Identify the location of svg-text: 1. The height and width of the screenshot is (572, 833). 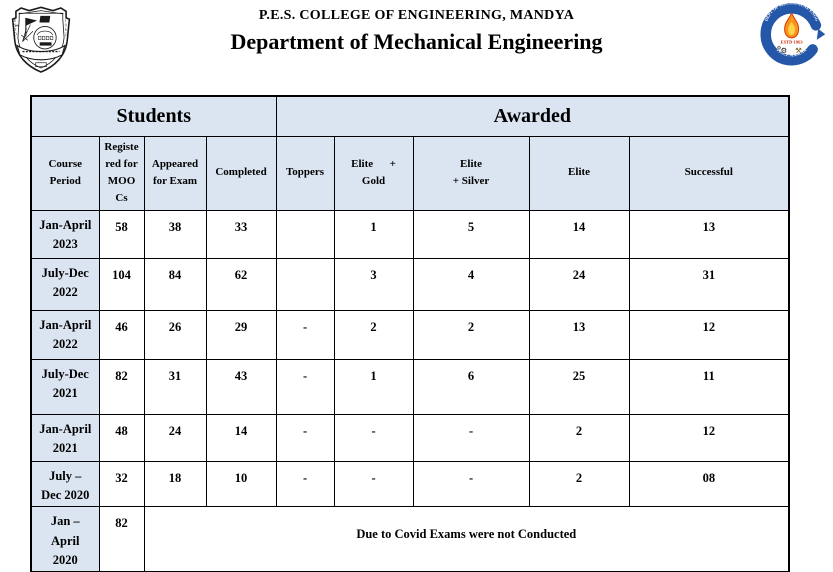
(66, 21).